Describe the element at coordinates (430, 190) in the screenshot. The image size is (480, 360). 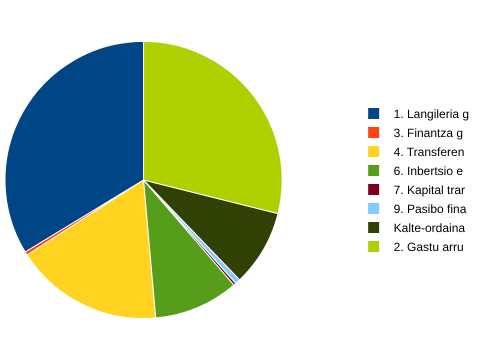
I see `legend-label: 7. Kapital trar` at that location.